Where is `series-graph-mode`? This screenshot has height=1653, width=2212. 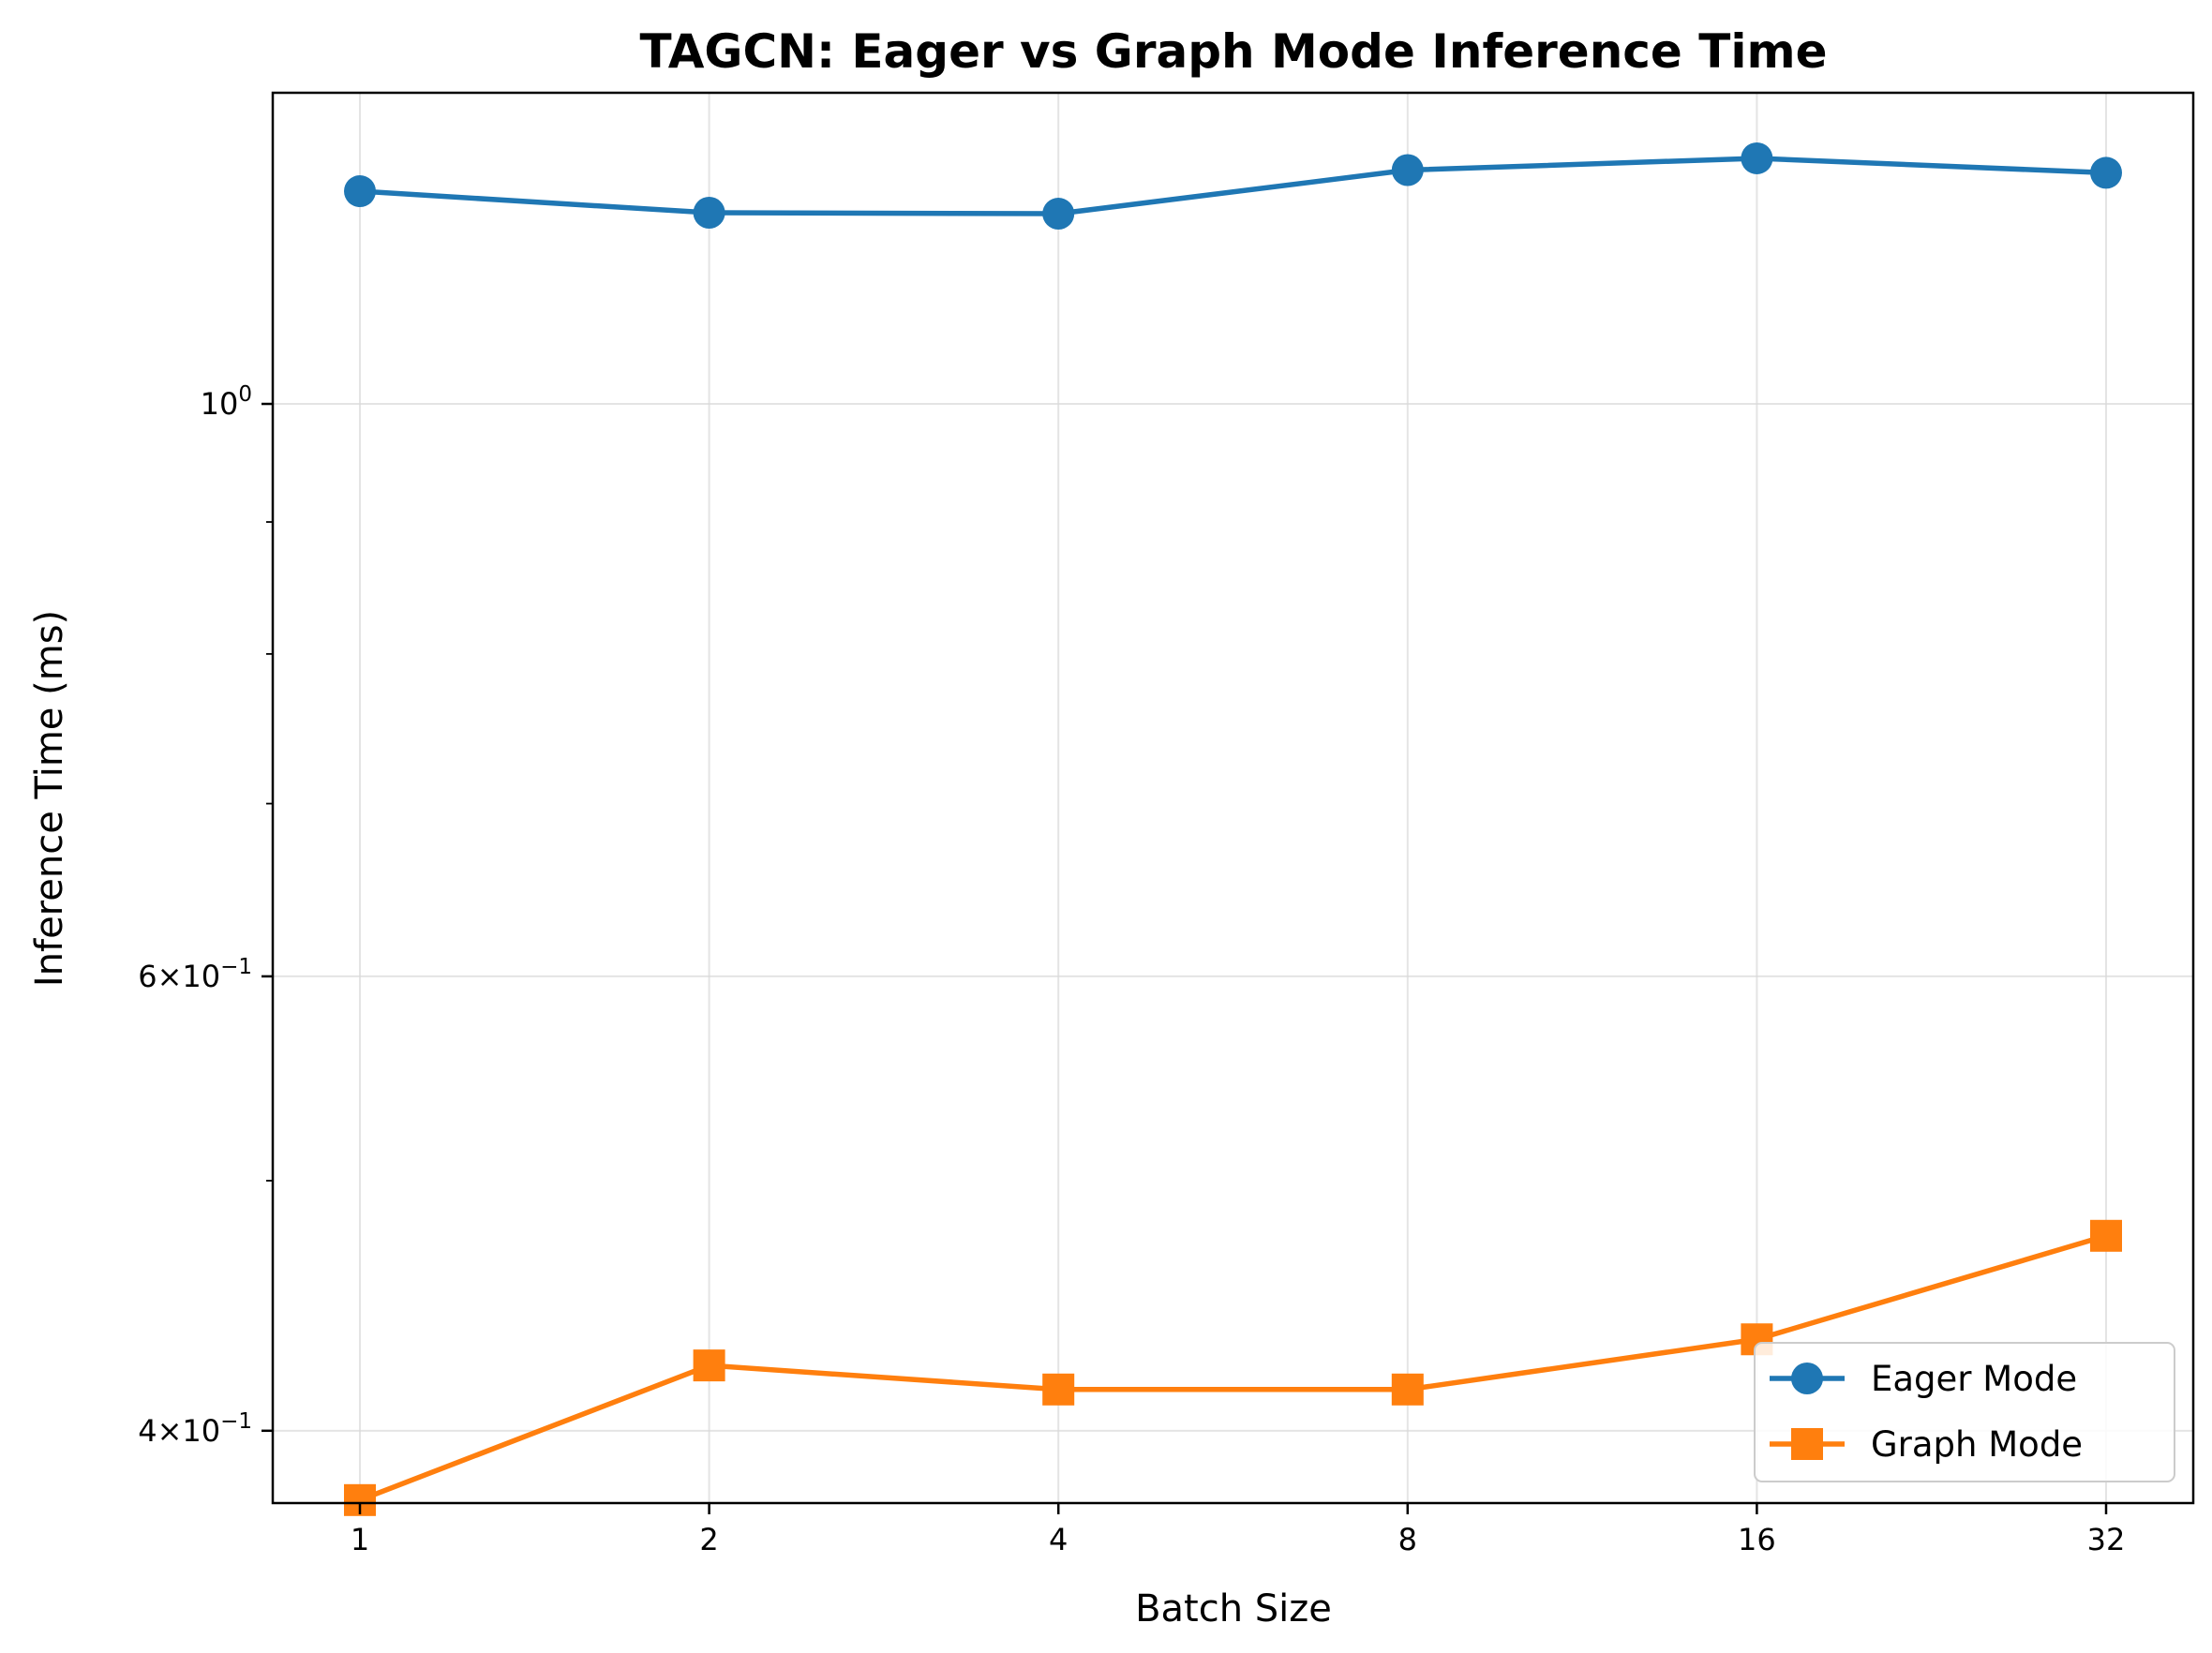
series-graph-mode is located at coordinates (1233, 1367).